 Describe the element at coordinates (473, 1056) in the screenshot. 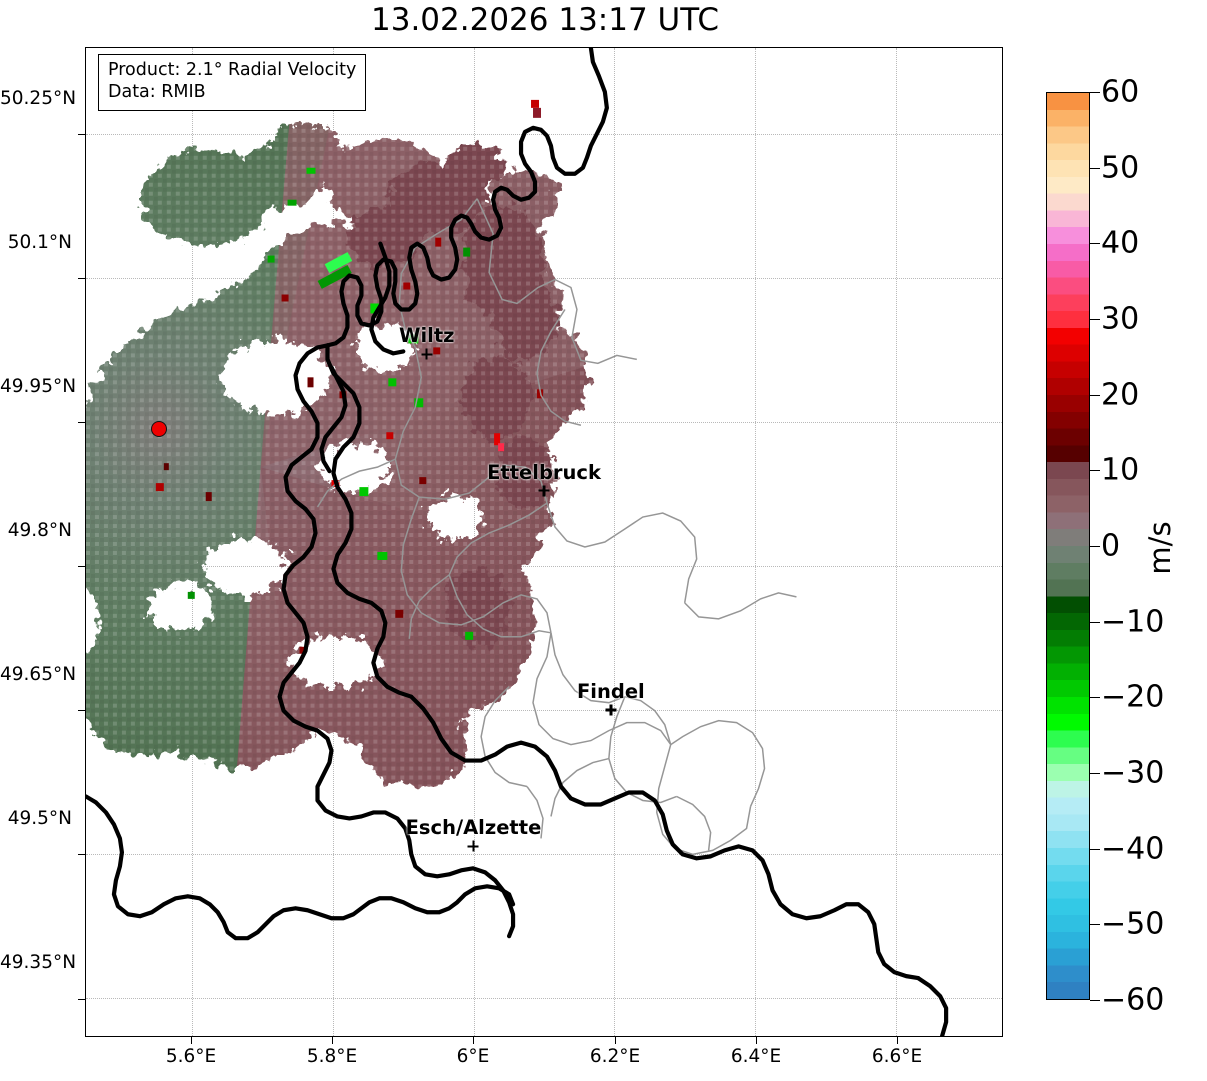

I see `xtick-label-6.0: 6°E` at that location.